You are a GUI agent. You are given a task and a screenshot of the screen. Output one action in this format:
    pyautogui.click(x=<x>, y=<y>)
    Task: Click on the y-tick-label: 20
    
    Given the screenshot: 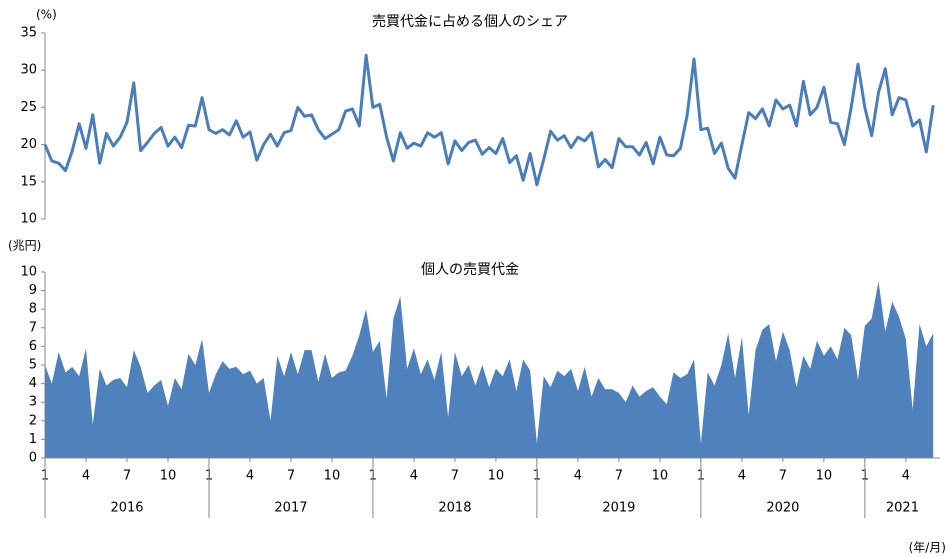 What is the action you would take?
    pyautogui.click(x=28, y=144)
    